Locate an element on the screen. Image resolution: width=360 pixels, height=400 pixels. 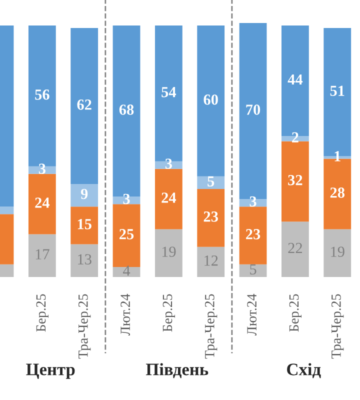
data-label: 22 is located at coordinates (295, 248).